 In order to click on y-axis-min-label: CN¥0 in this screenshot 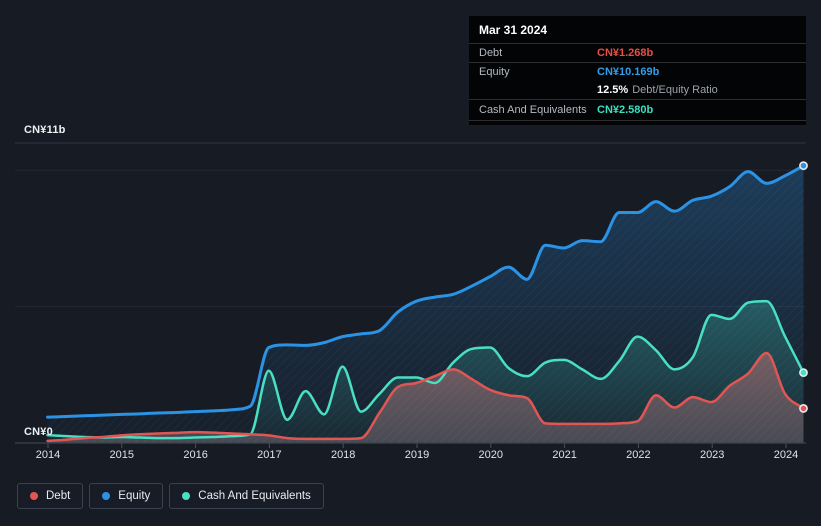, I will do `click(38, 432)`.